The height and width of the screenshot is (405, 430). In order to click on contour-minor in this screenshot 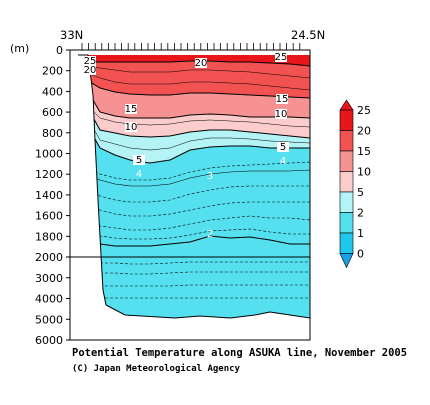, I will do `click(194, 80)`.